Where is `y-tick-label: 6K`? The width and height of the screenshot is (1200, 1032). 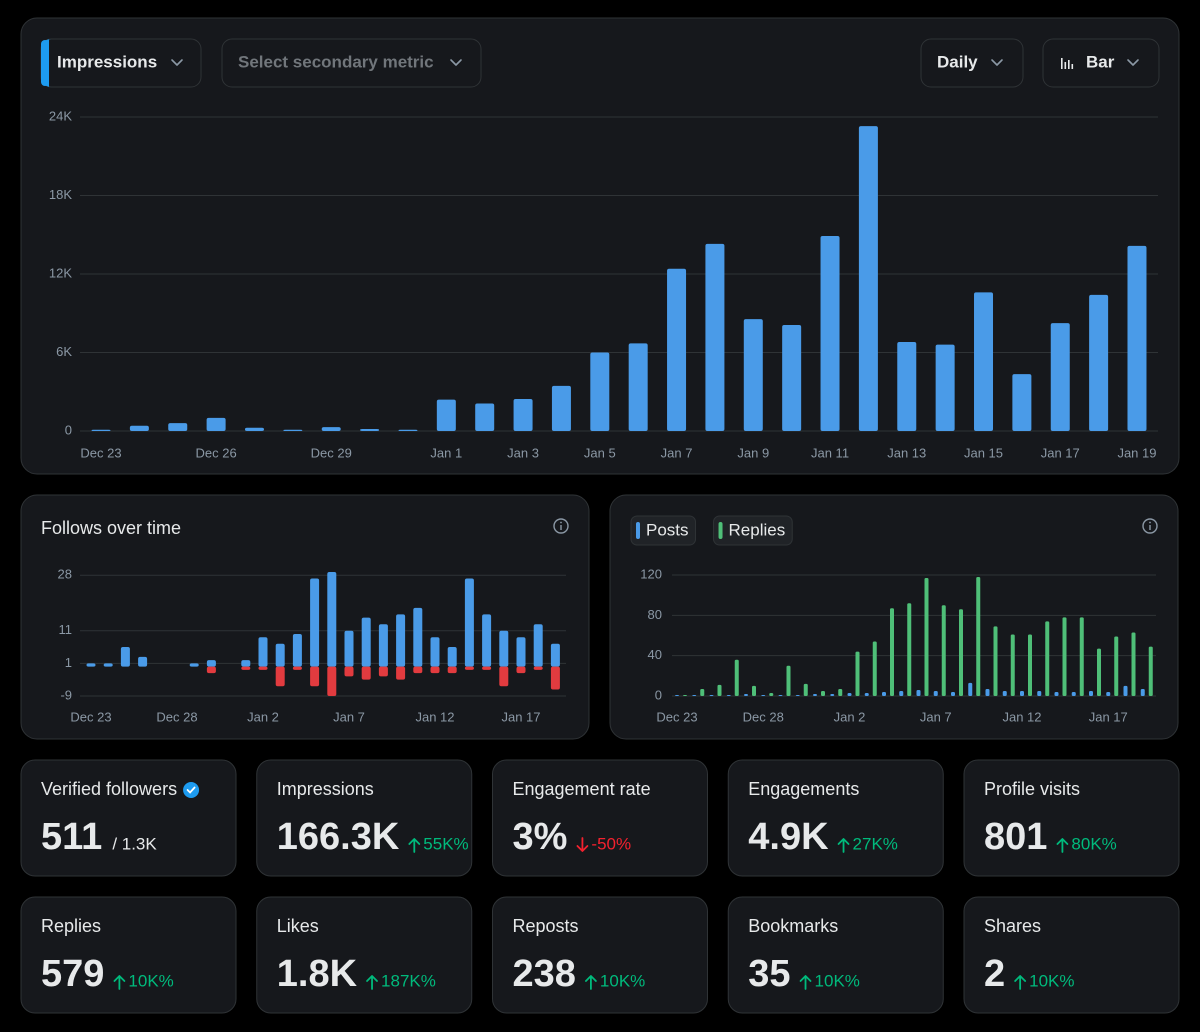
y-tick-label: 6K is located at coordinates (64, 351).